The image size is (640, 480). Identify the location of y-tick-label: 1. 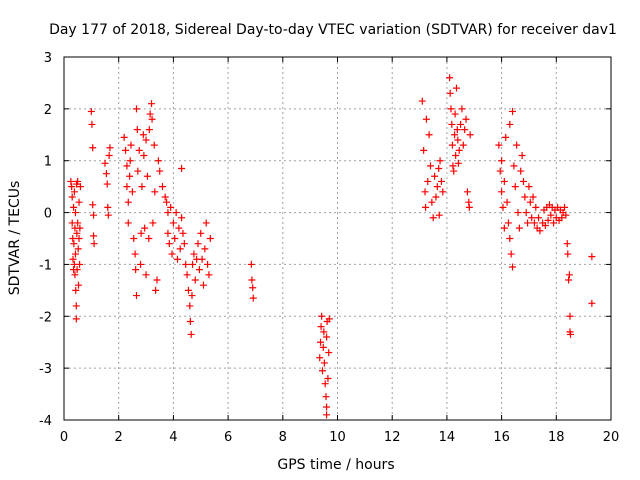
(48, 162).